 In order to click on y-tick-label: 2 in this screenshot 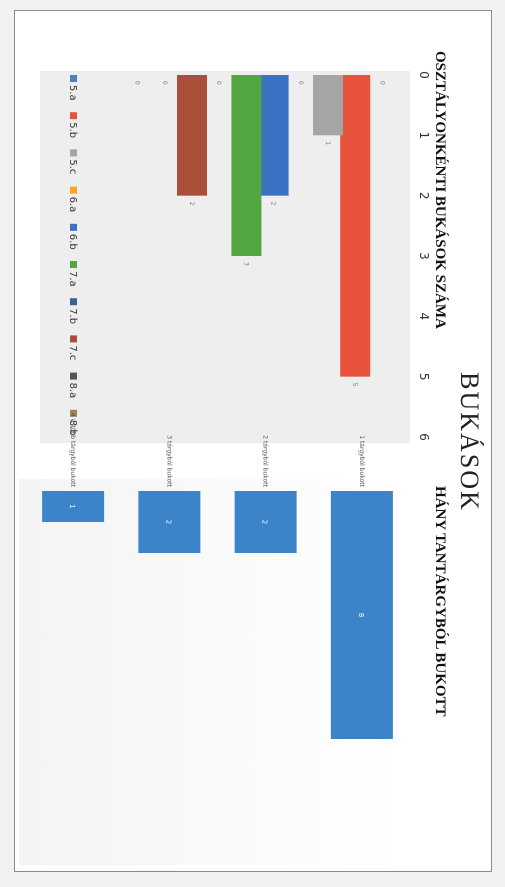, I will do `click(424, 196)`.